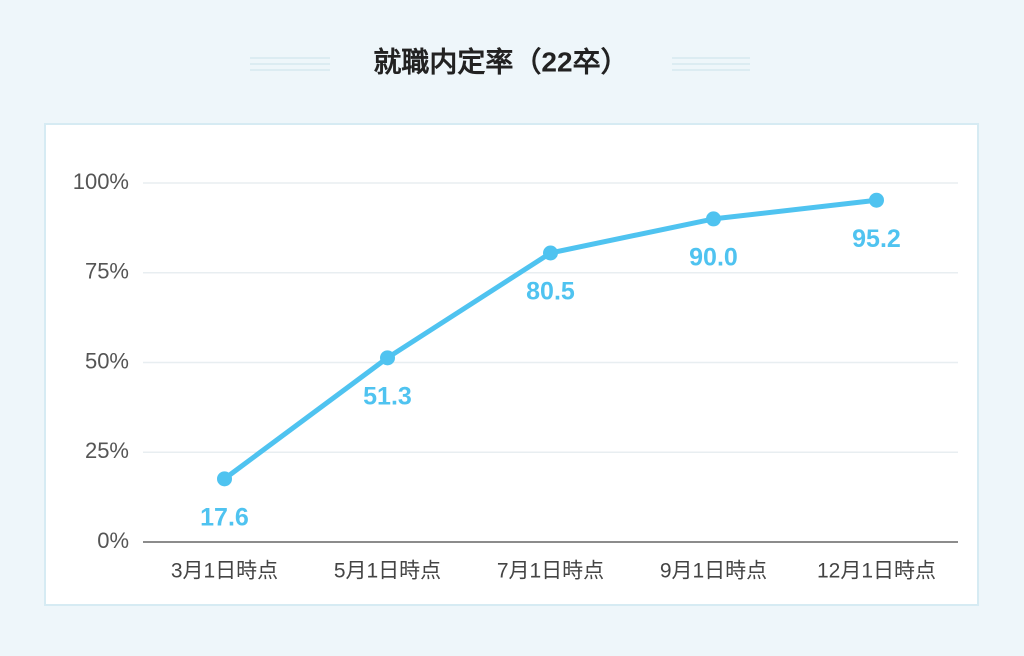  Describe the element at coordinates (500, 64) in the screenshot. I see `title-decoration` at that location.